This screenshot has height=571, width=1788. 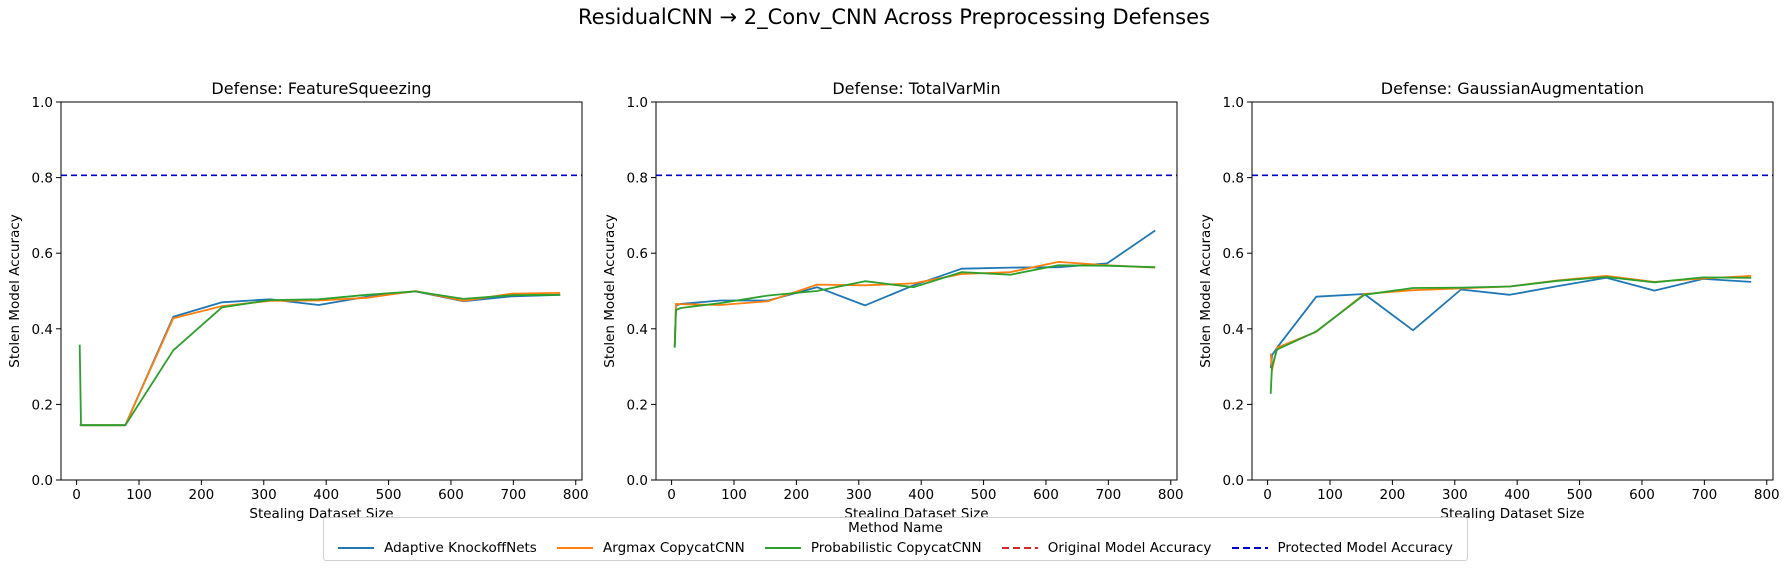 I want to click on legend-item-argmax-copycatcnn: Argmax CopycatCNN, so click(x=651, y=548).